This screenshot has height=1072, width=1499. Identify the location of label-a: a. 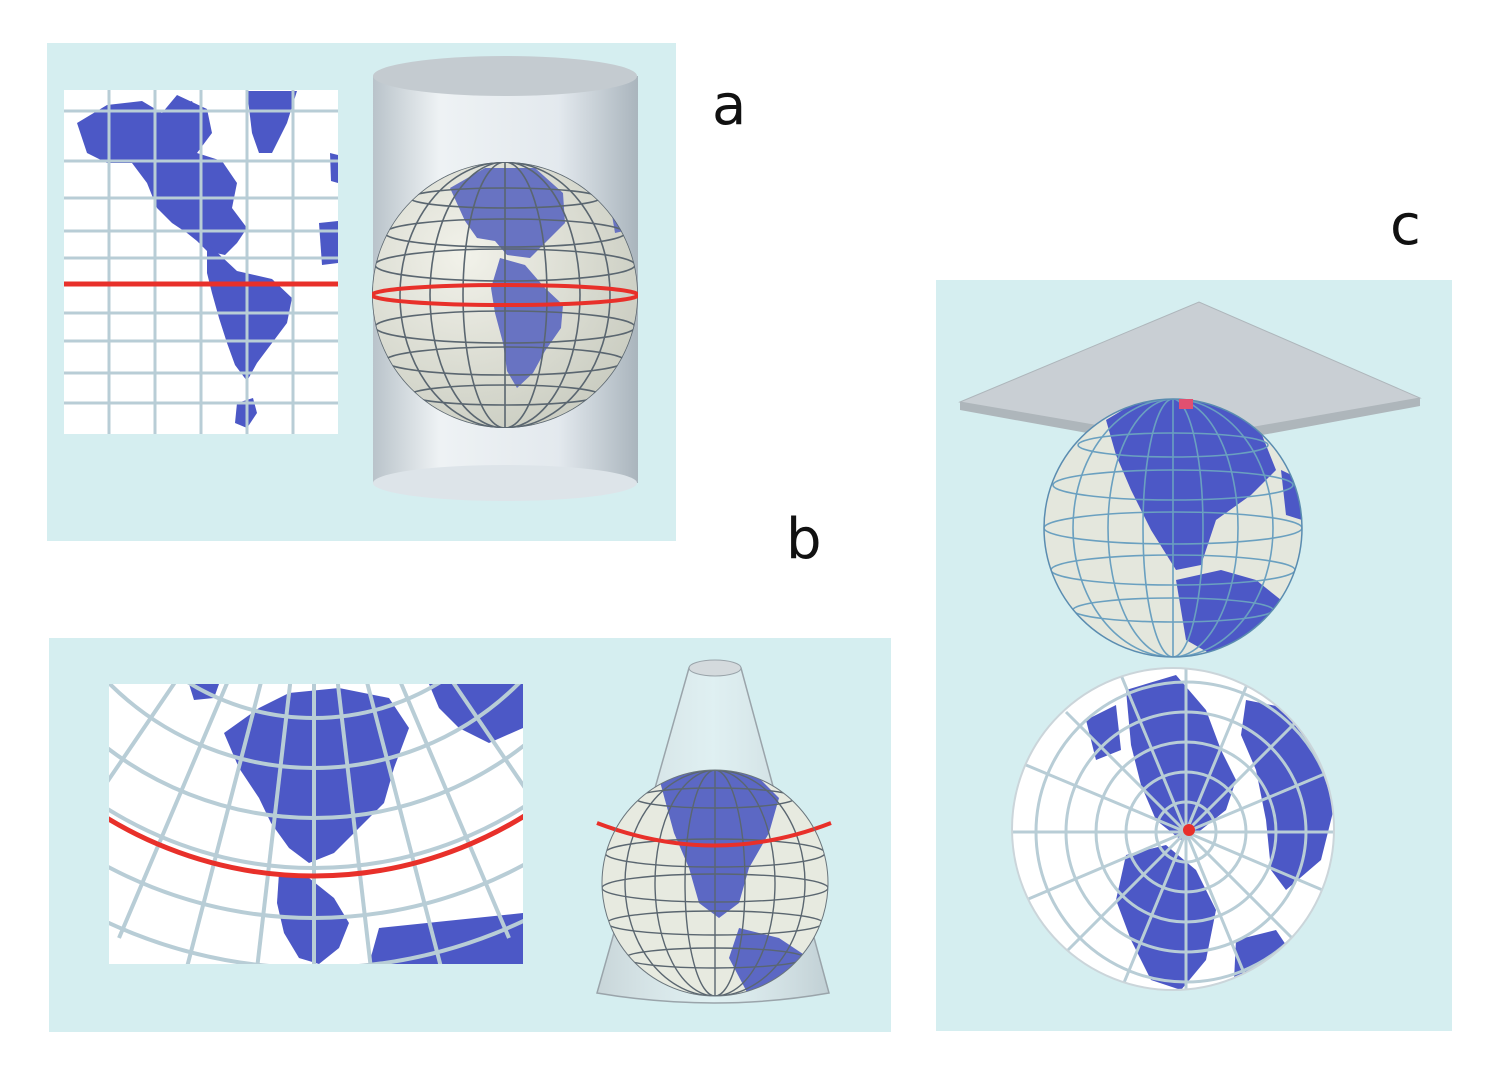
(729, 105).